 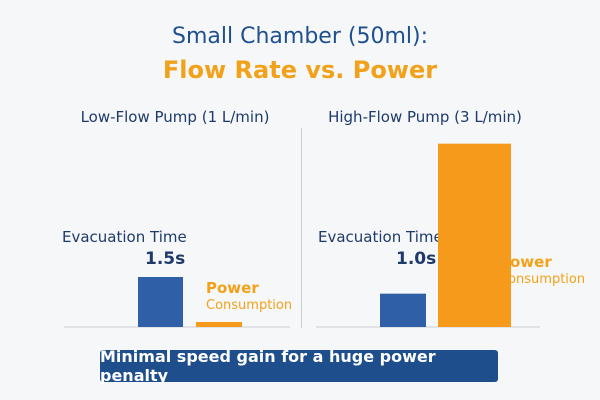 What do you see at coordinates (249, 305) in the screenshot?
I see `low-power-label-line2: Consumption` at bounding box center [249, 305].